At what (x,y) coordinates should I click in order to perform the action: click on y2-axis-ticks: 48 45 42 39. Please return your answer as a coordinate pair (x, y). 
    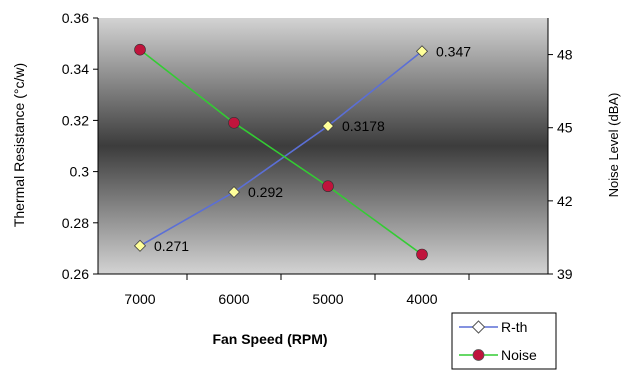
    Looking at the image, I should click on (560, 164).